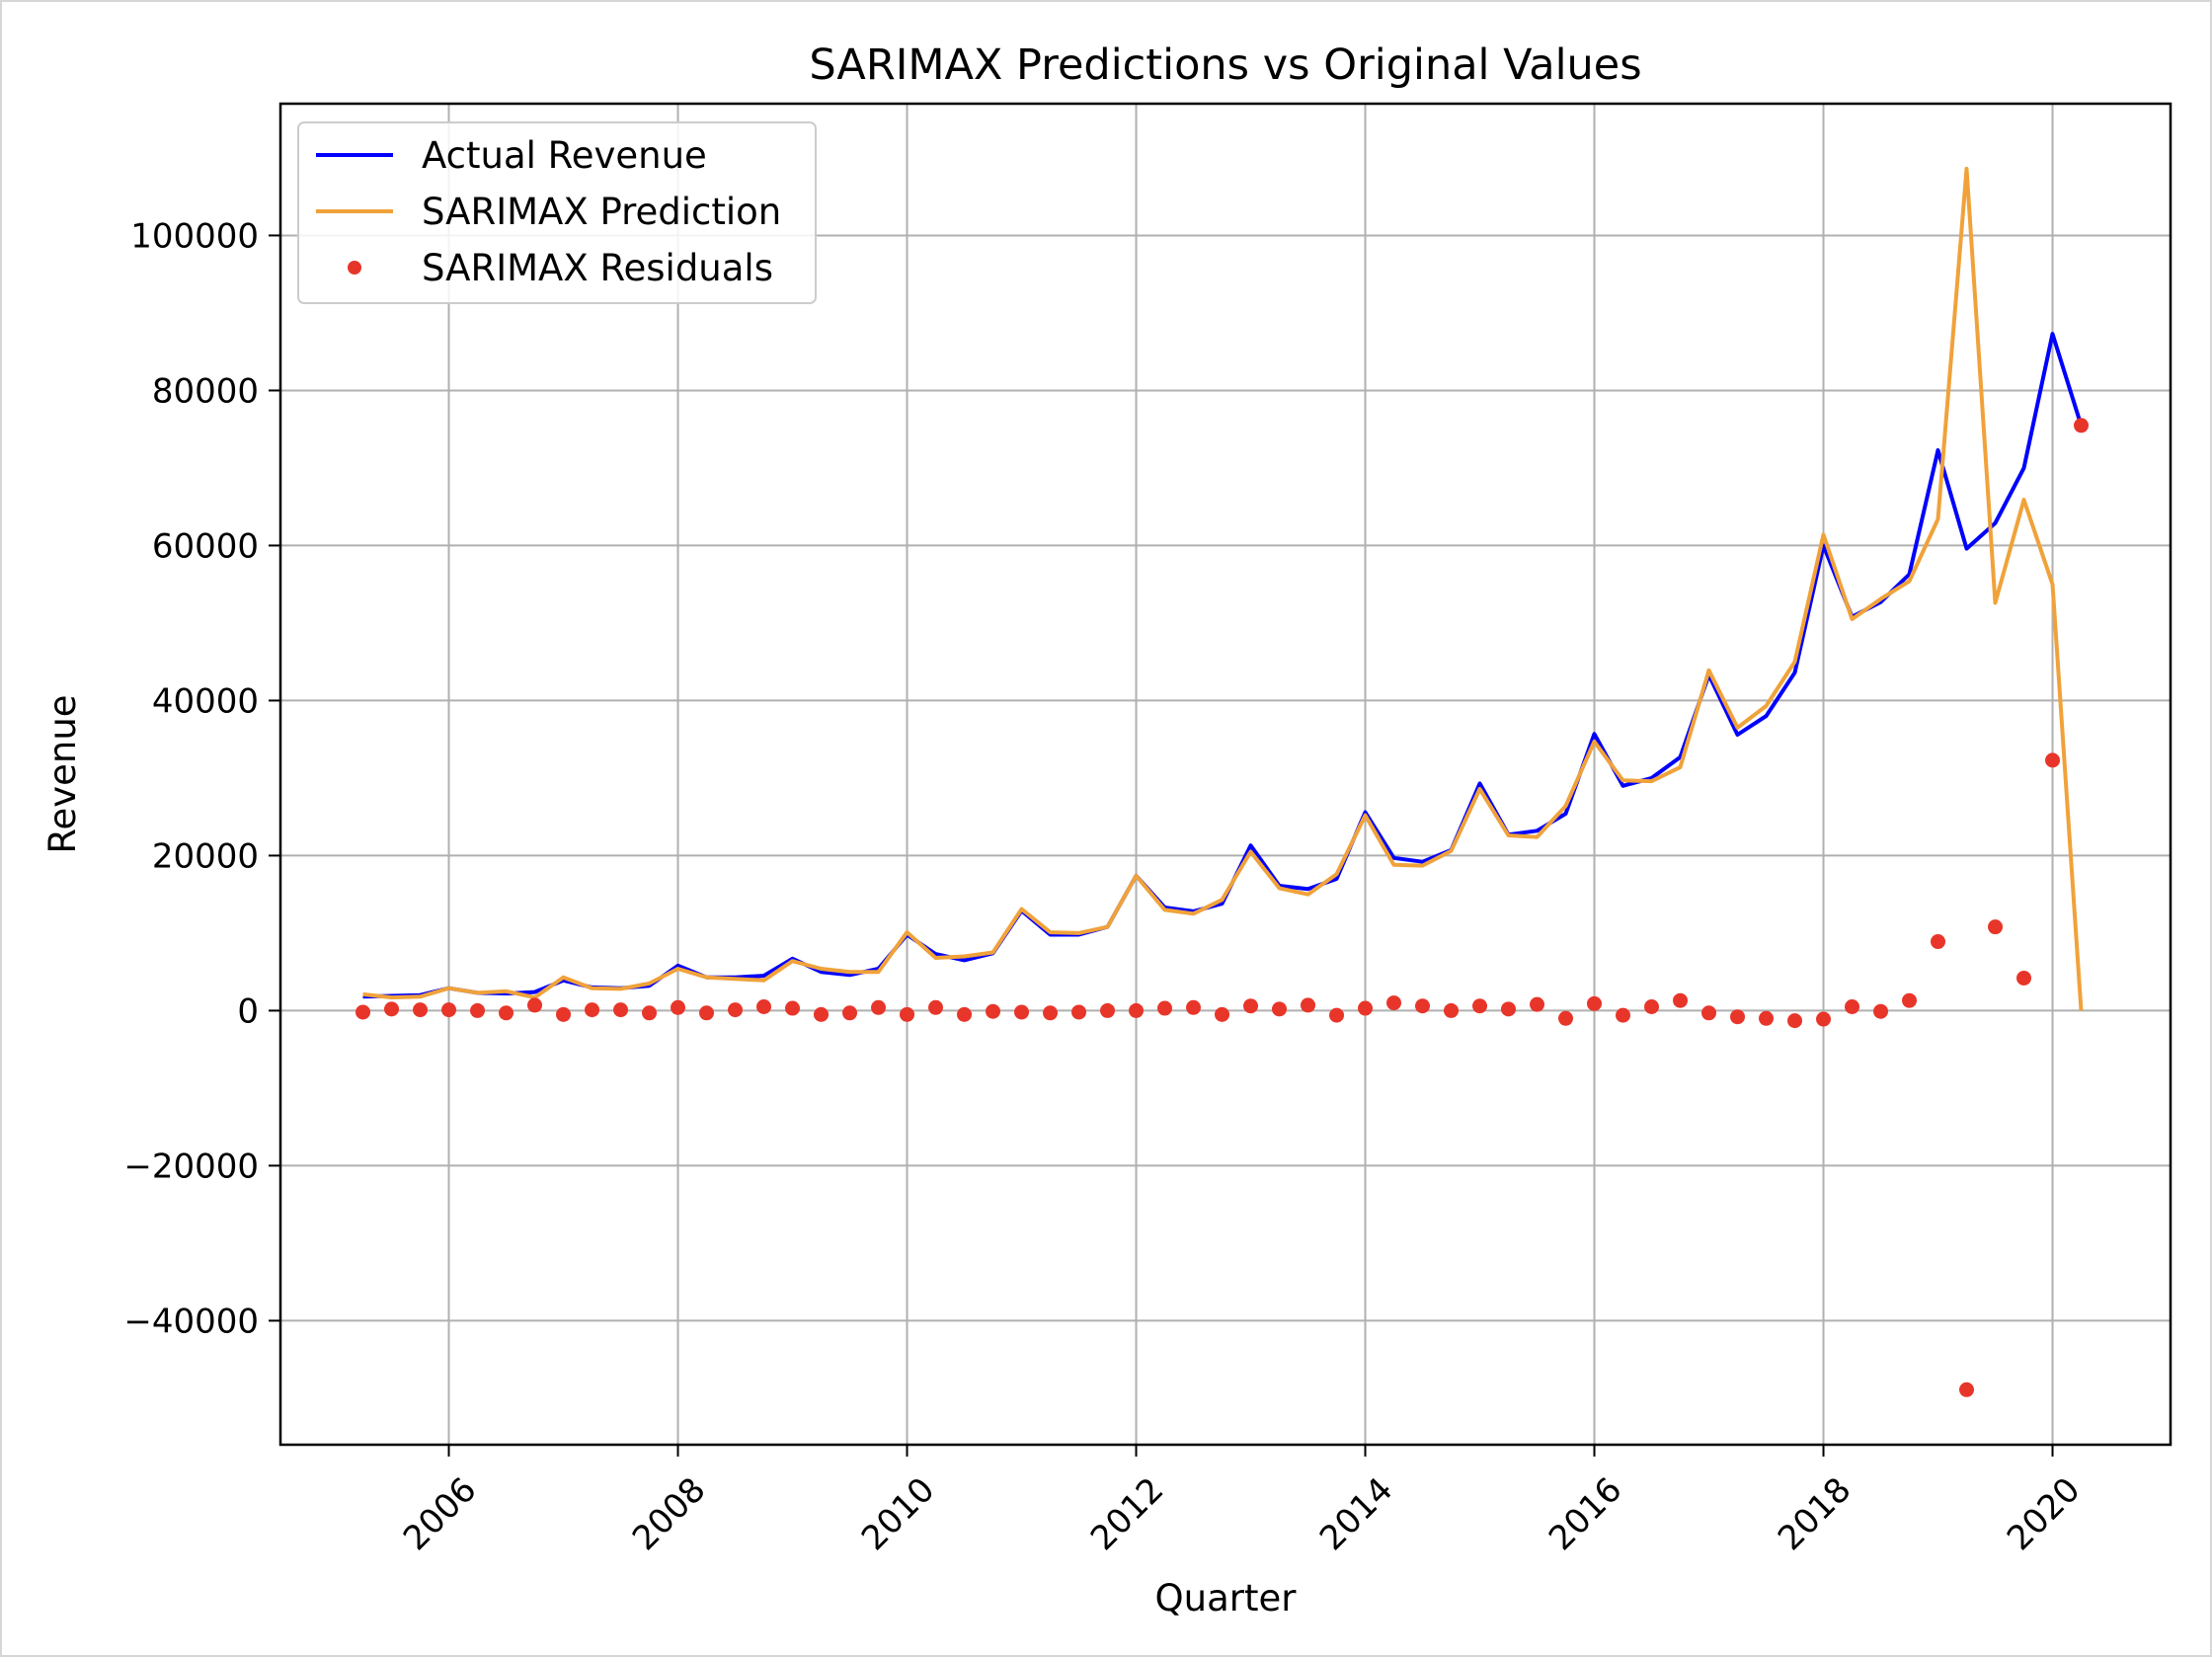  Describe the element at coordinates (440, 1514) in the screenshot. I see `x-tick-label: 2006` at that location.